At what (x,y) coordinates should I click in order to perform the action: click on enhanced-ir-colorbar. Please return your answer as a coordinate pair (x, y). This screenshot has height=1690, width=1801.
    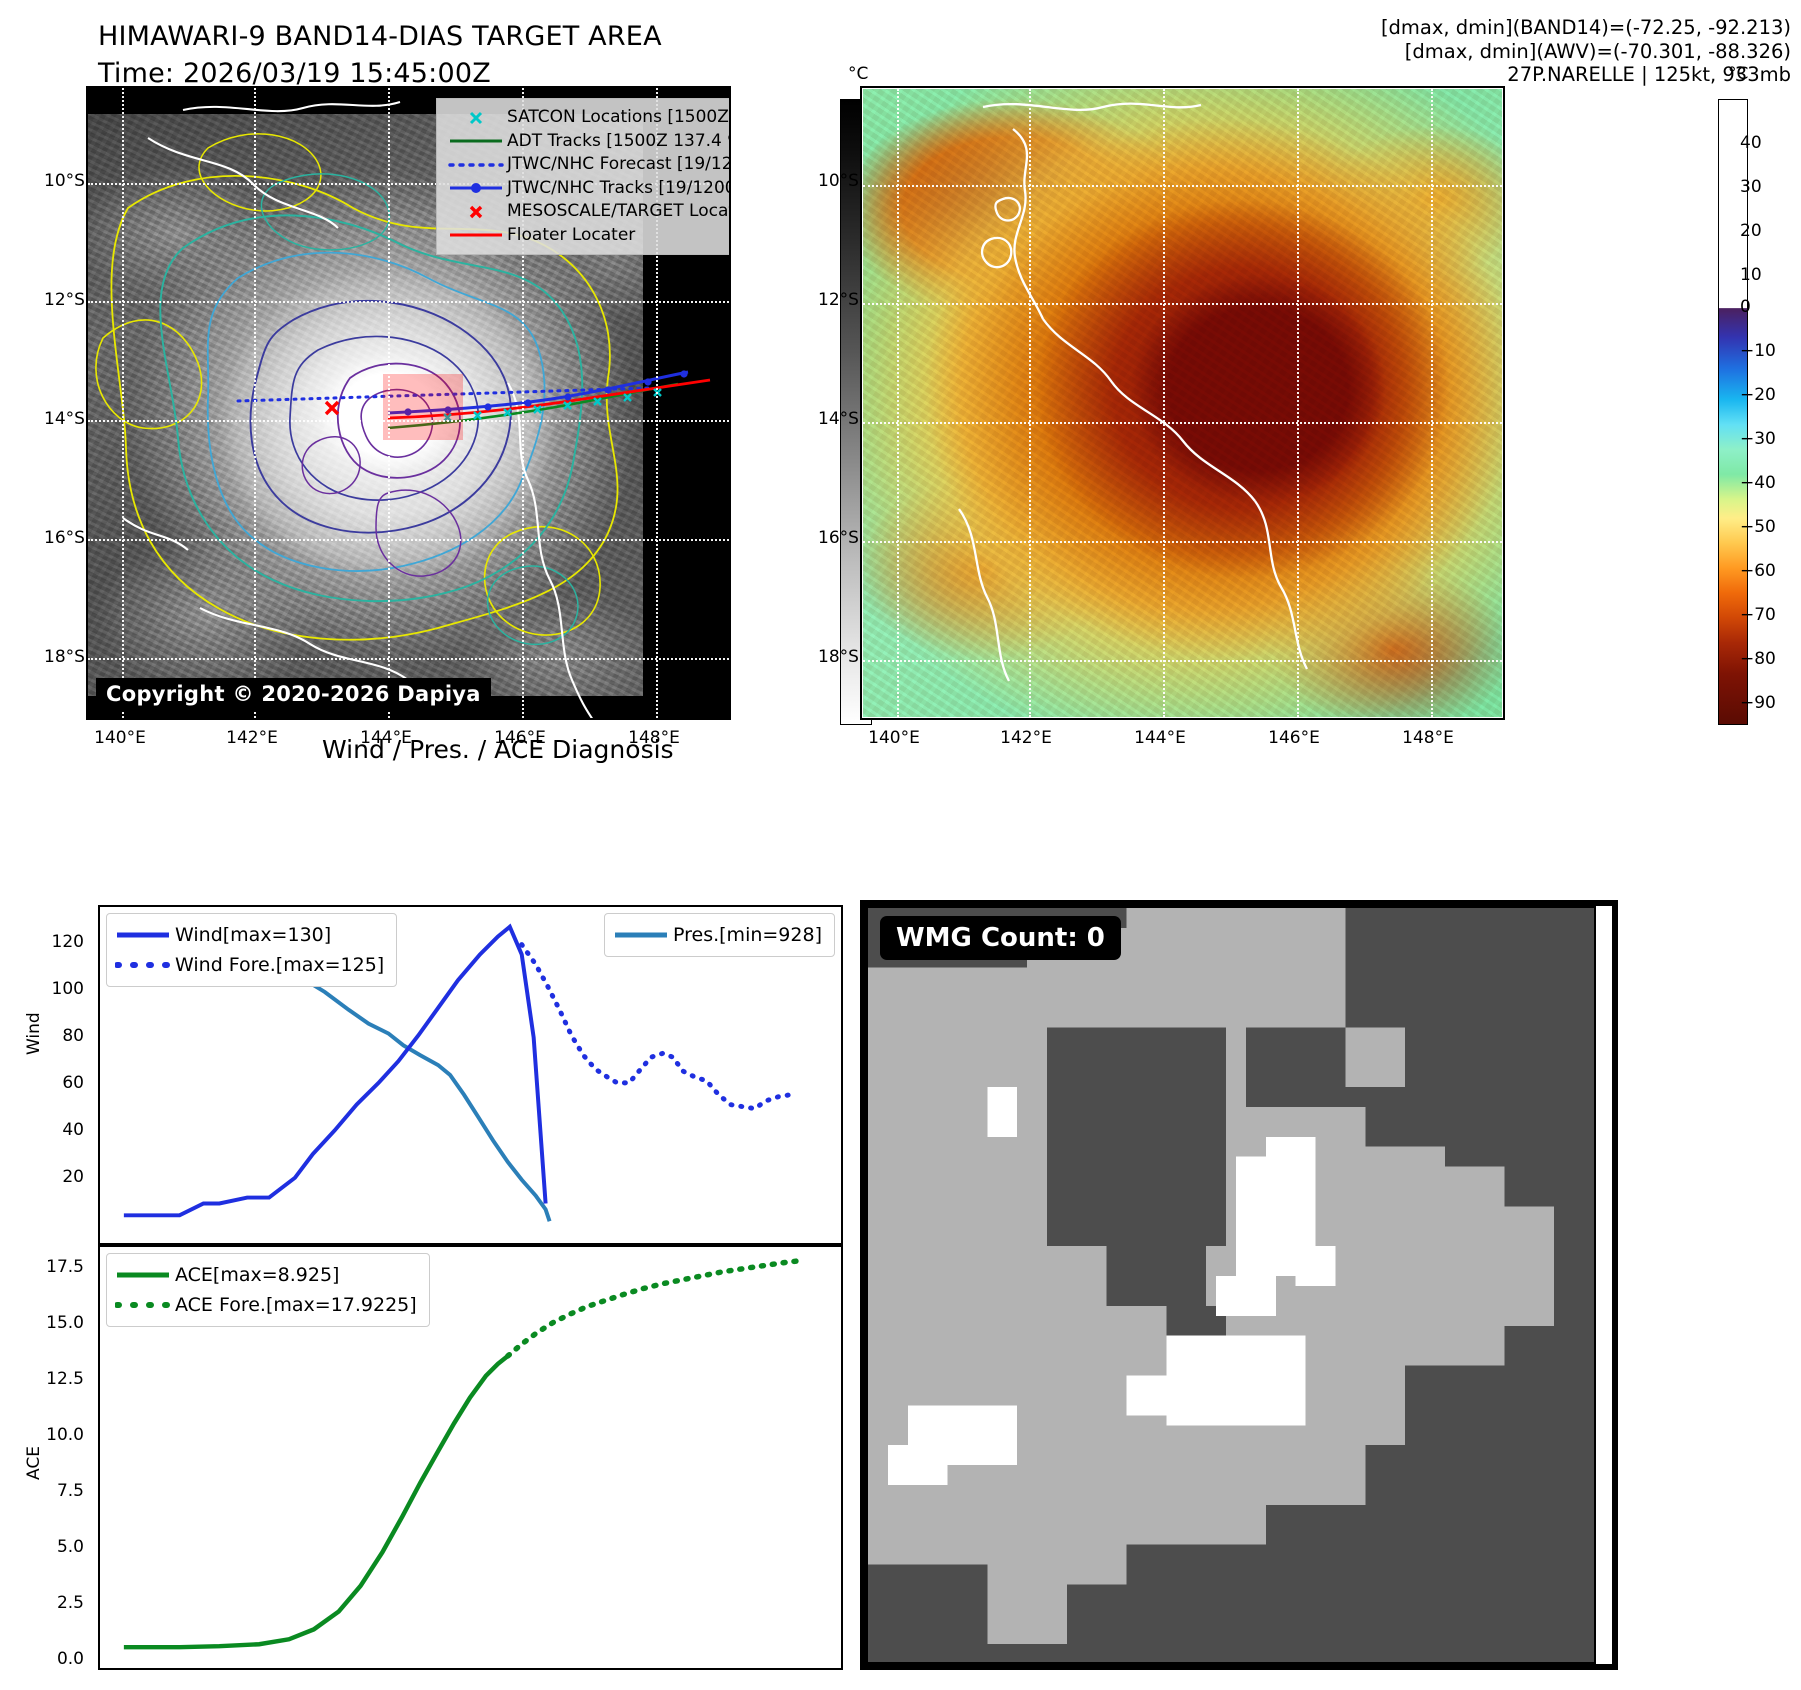
    Looking at the image, I should click on (1733, 412).